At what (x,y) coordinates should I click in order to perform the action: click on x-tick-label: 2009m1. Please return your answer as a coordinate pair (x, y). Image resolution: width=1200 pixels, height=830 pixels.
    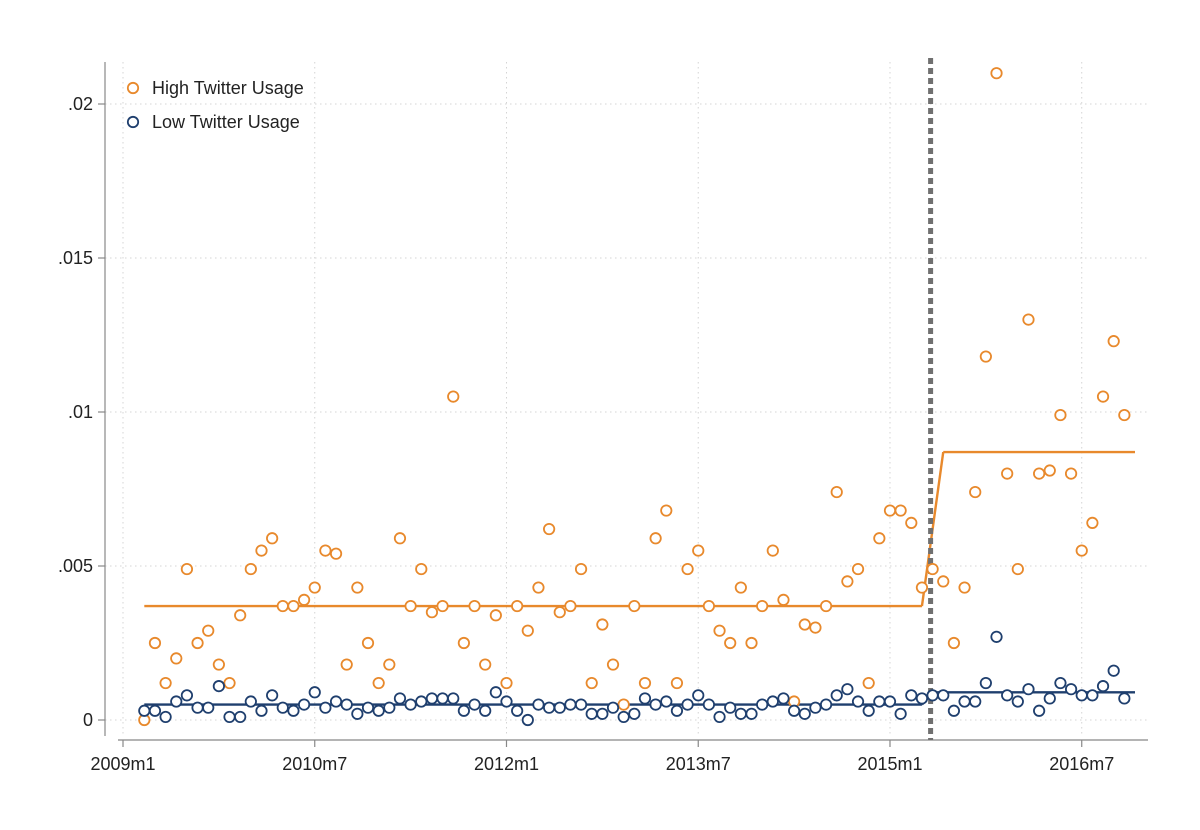
    Looking at the image, I should click on (122, 764).